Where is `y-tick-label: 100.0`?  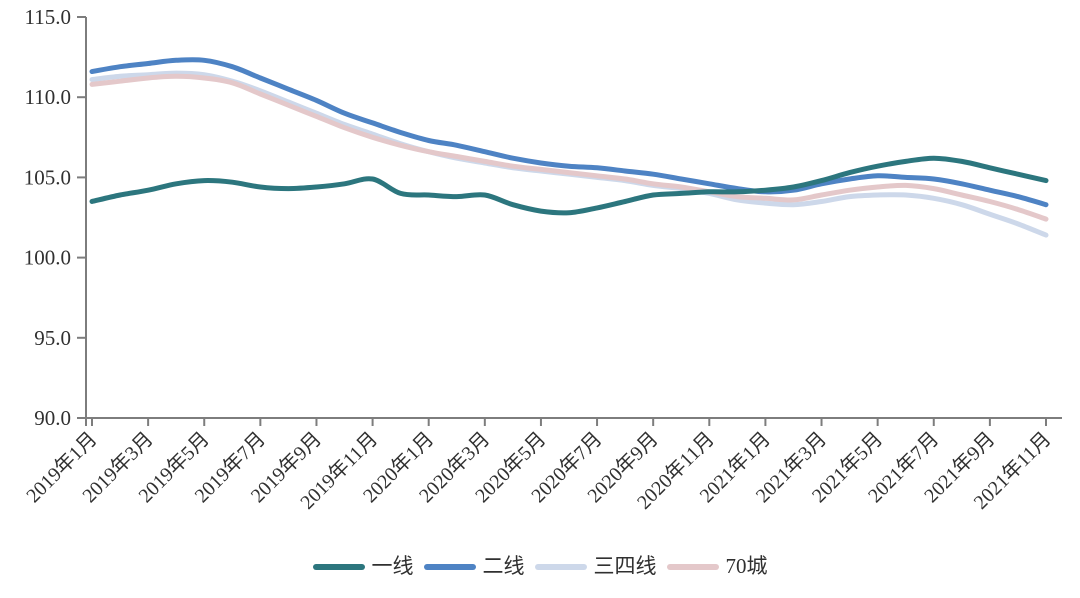
y-tick-label: 100.0 is located at coordinates (47, 258).